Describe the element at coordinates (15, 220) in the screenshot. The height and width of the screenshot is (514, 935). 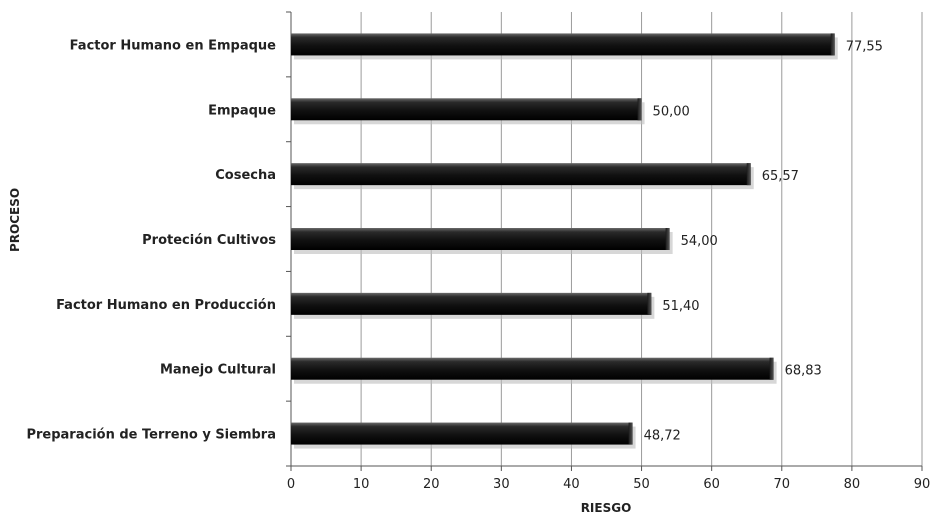
I see `y-axis-title: PROCESO` at that location.